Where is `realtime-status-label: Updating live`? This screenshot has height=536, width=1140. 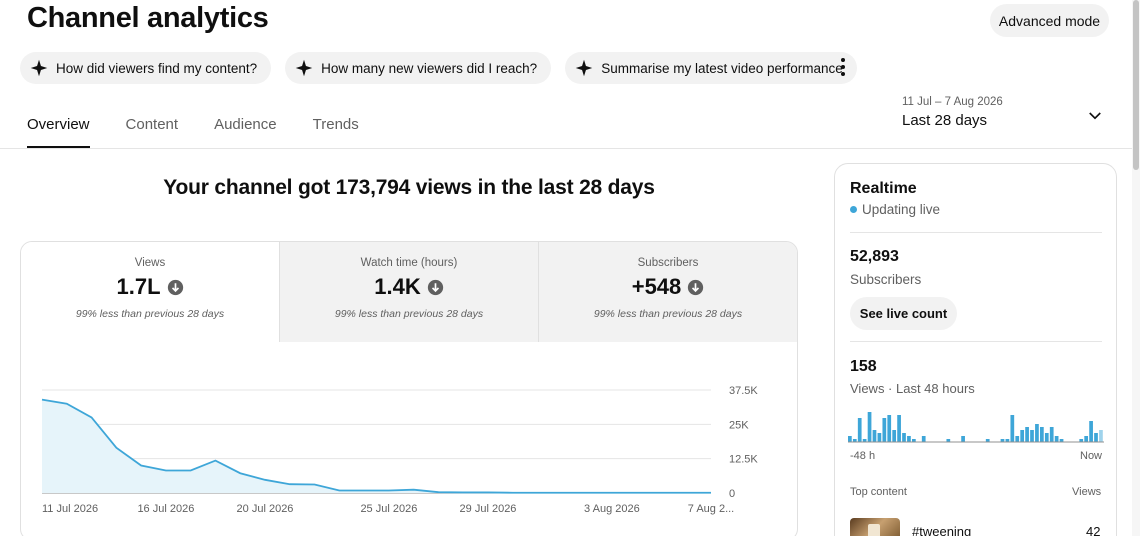 realtime-status-label: Updating live is located at coordinates (901, 209).